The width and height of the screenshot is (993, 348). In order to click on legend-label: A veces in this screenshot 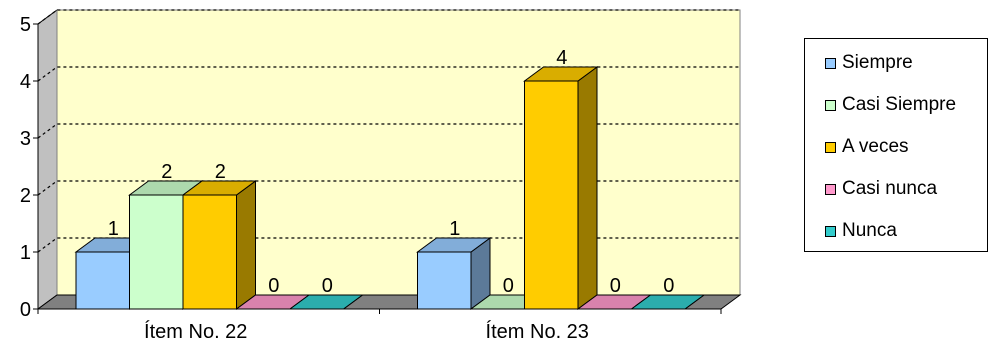, I will do `click(875, 146)`.